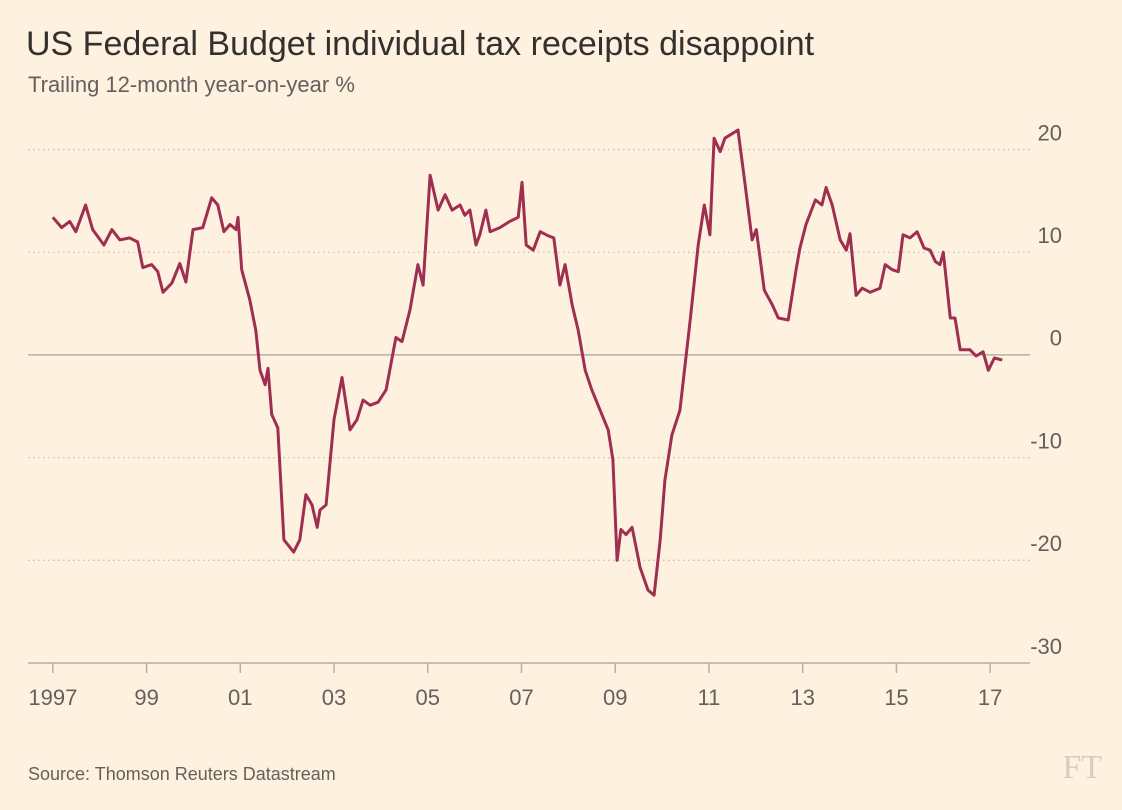 Image resolution: width=1122 pixels, height=810 pixels. Describe the element at coordinates (709, 697) in the screenshot. I see `x-tick-label: 11` at that location.